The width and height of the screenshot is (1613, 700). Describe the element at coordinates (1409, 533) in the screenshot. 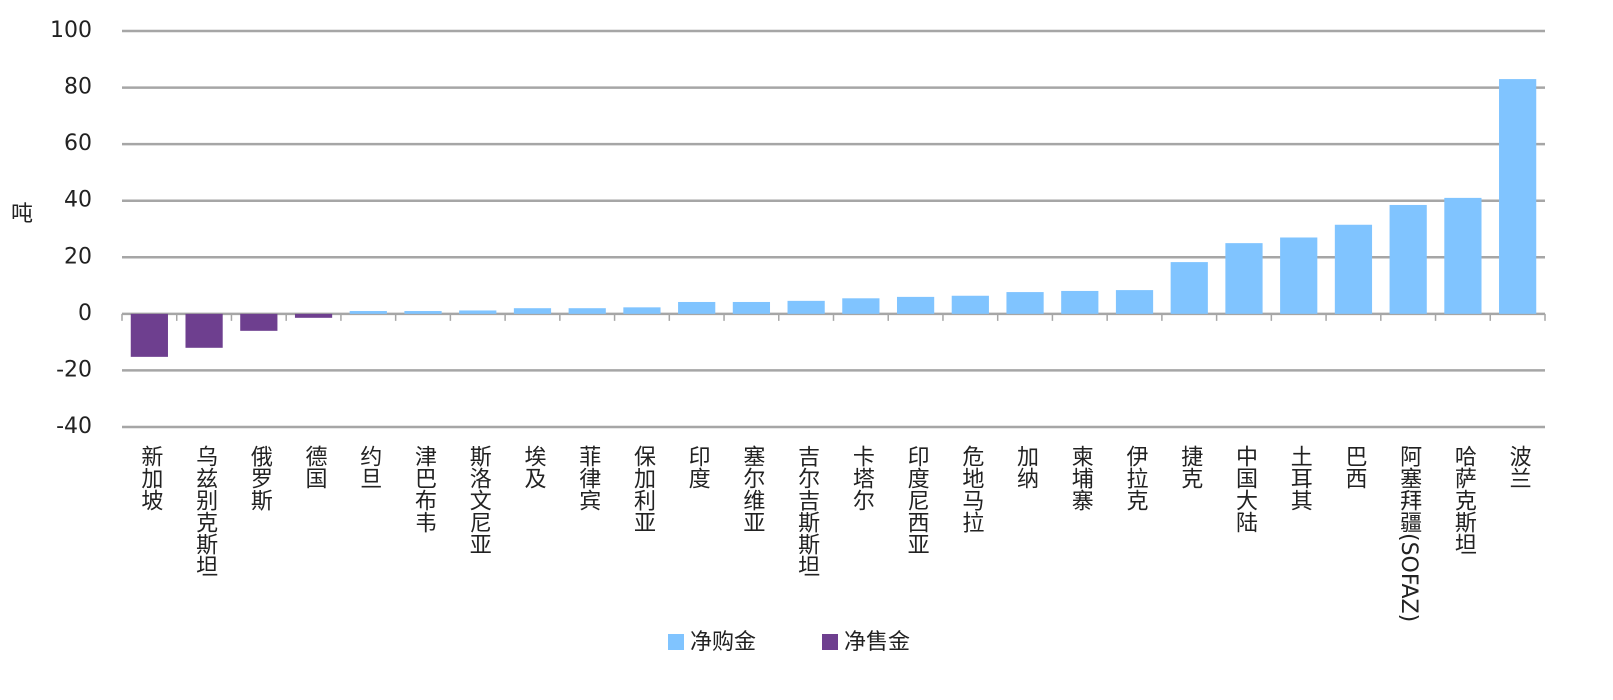

I see `x-tick-label: 阿塞拜疆(SOFAZ)` at that location.